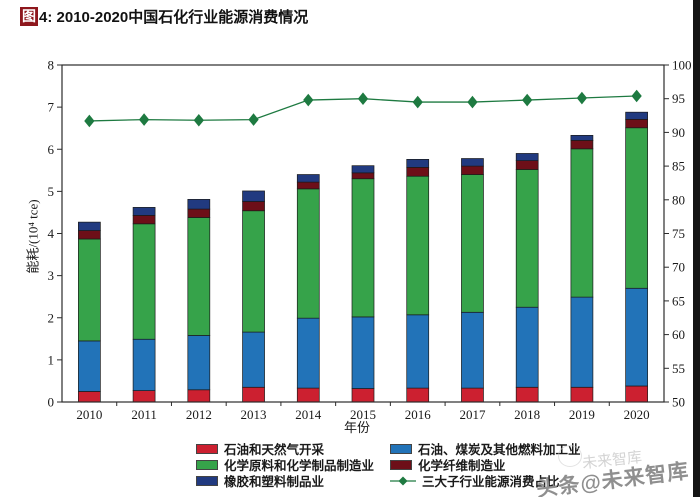 The height and width of the screenshot is (497, 700). I want to click on legend-label: 石油、煤炭及其他燃料加工业, so click(499, 450).